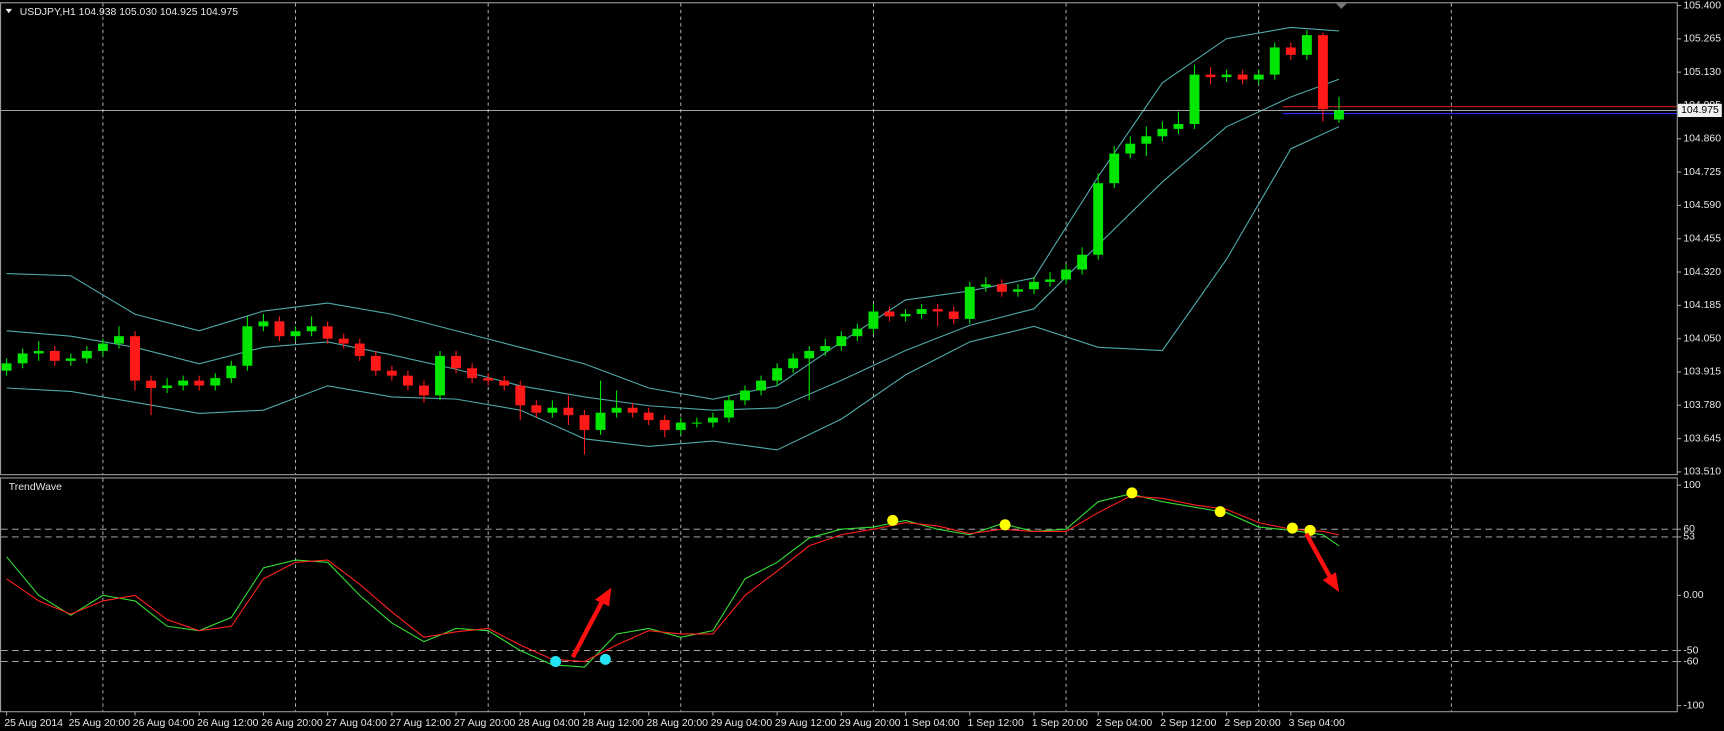 The height and width of the screenshot is (731, 1724). I want to click on menu-triangle, so click(9, 11).